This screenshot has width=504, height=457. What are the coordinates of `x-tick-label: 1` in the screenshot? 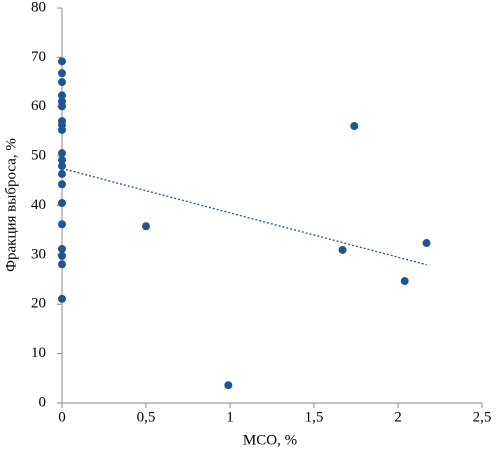 It's located at (230, 417).